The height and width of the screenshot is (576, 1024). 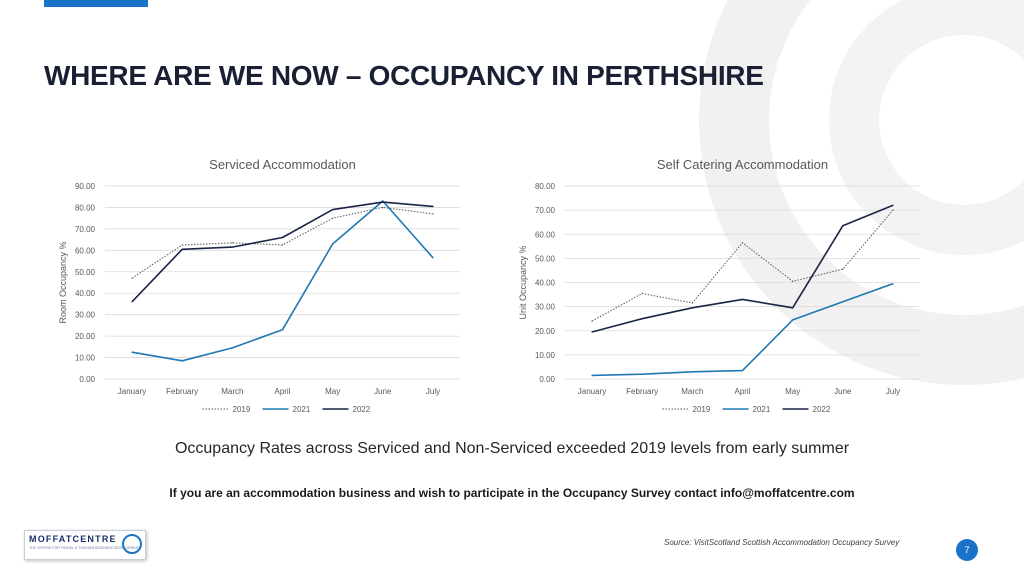 What do you see at coordinates (132, 391) in the screenshot?
I see `chart1-xtick-label: January` at bounding box center [132, 391].